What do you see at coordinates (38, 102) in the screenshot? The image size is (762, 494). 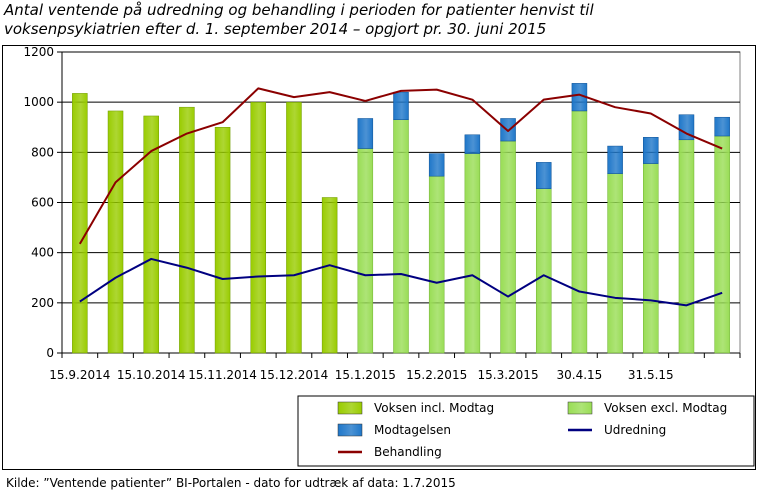 I see `y-tick-label-1000: 1000` at bounding box center [38, 102].